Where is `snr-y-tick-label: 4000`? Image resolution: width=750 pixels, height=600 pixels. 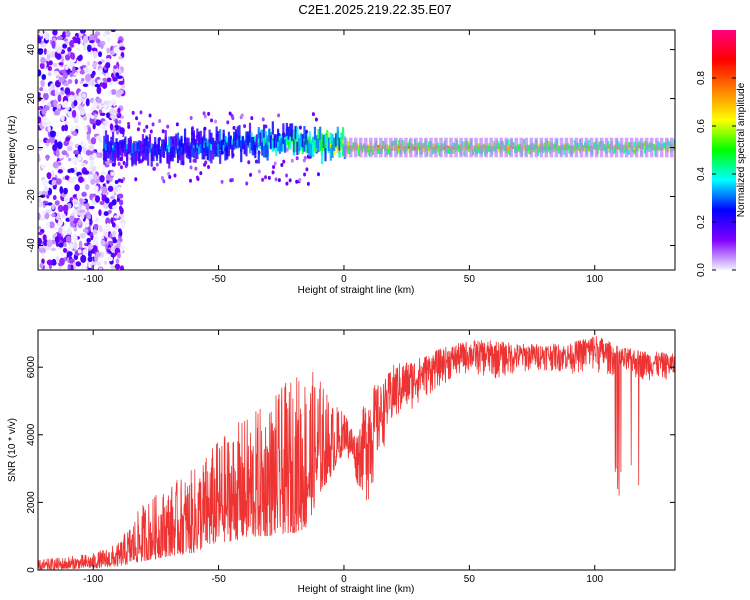 snr-y-tick-label: 4000 is located at coordinates (31, 434).